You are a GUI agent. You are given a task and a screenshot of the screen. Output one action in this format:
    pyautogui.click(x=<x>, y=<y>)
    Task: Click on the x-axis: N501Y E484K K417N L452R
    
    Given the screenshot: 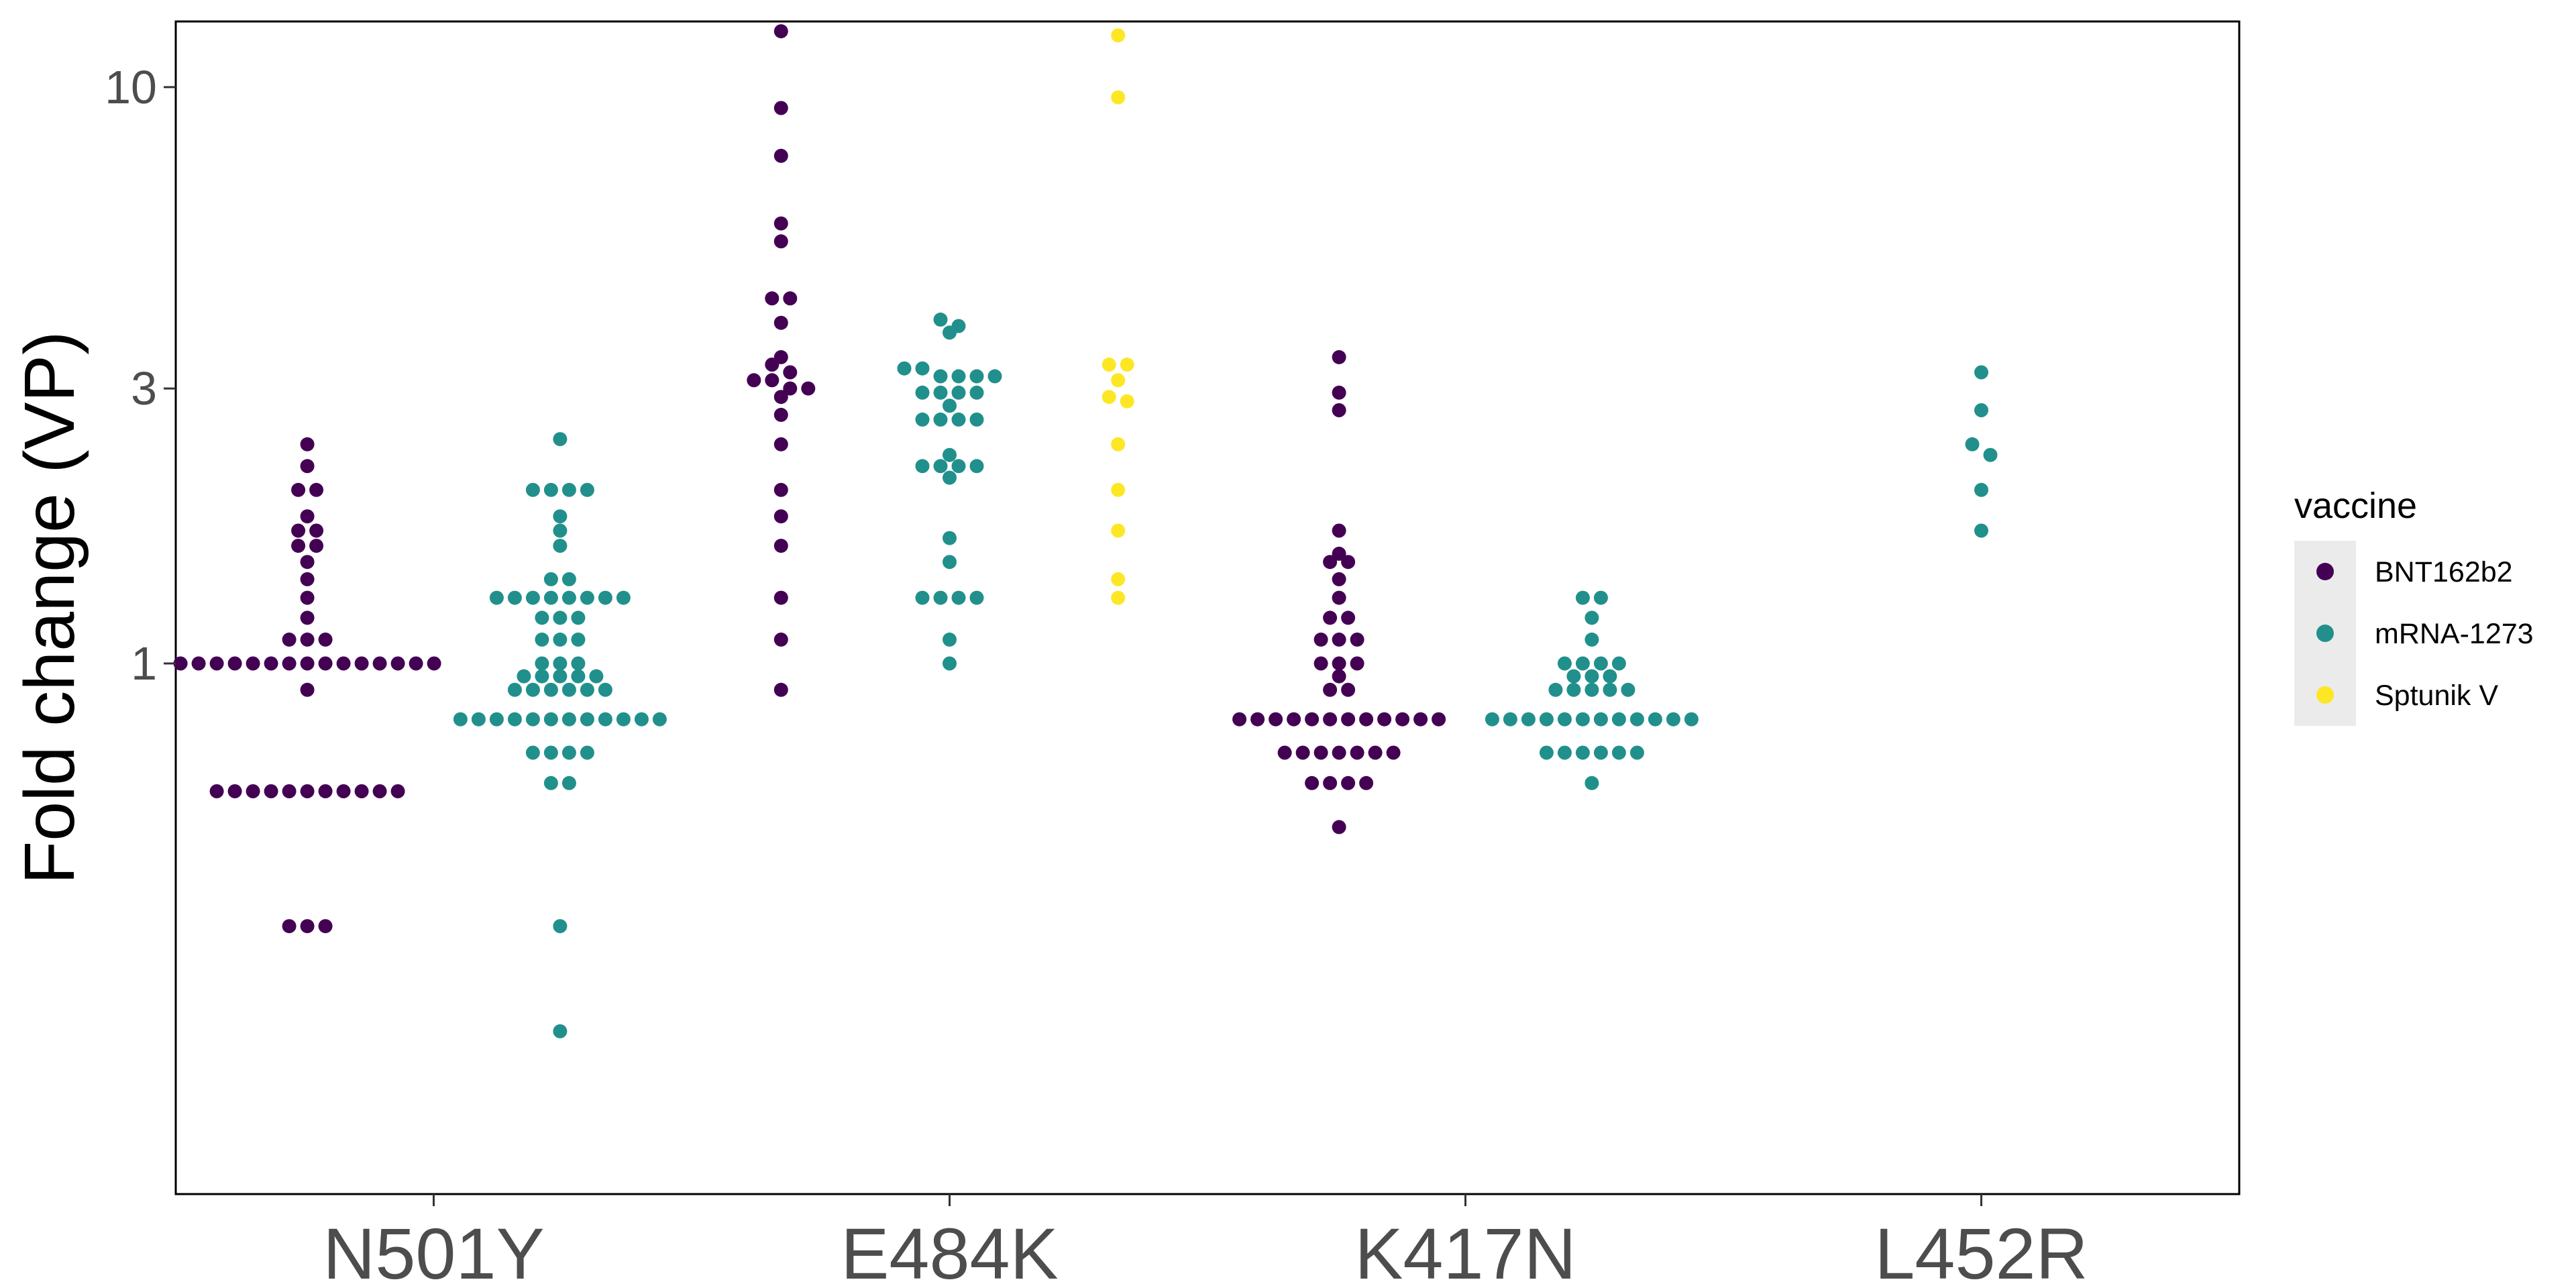 What is the action you would take?
    pyautogui.click(x=1205, y=1241)
    